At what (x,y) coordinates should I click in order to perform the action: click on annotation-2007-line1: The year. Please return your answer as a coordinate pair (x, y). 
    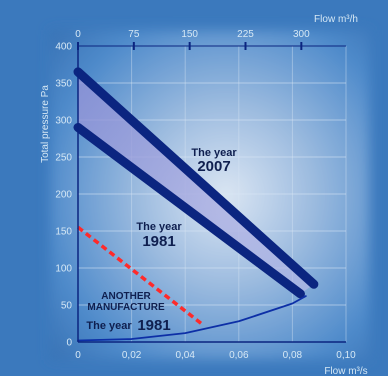
    Looking at the image, I should click on (214, 153).